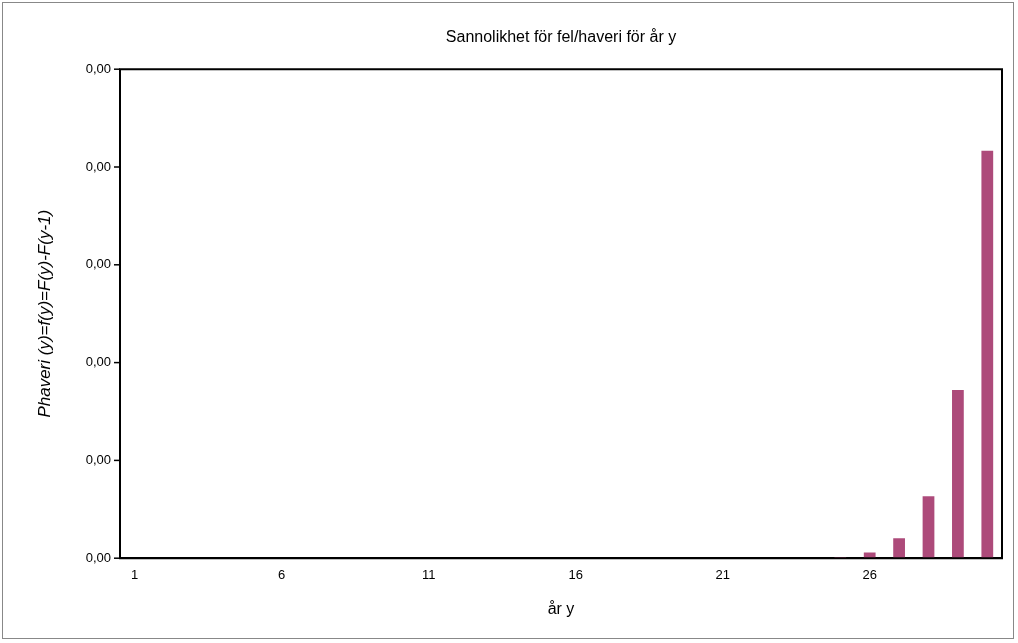 The image size is (1018, 643). Describe the element at coordinates (282, 574) in the screenshot. I see `x-tick-label: 6` at that location.